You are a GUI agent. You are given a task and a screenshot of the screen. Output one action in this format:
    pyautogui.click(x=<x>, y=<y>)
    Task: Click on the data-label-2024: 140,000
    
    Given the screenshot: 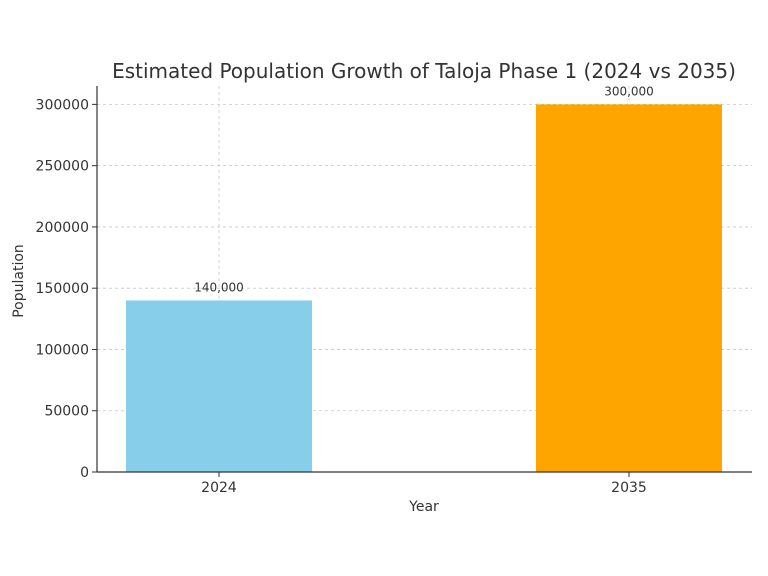 What is the action you would take?
    pyautogui.click(x=219, y=287)
    